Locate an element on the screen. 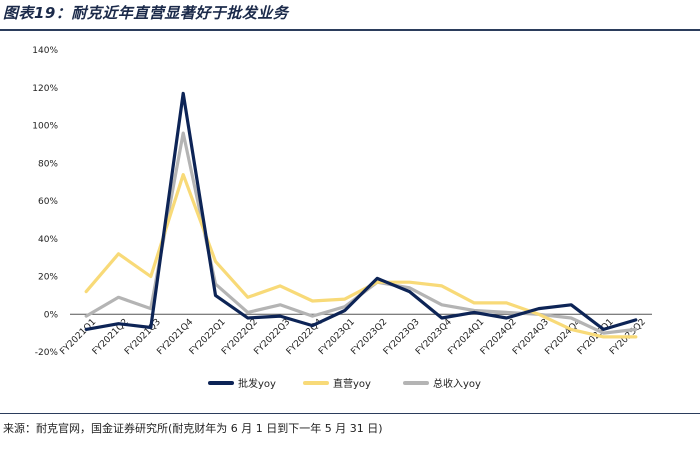 The width and height of the screenshot is (700, 449). y-tick-label: 140% is located at coordinates (45, 51).